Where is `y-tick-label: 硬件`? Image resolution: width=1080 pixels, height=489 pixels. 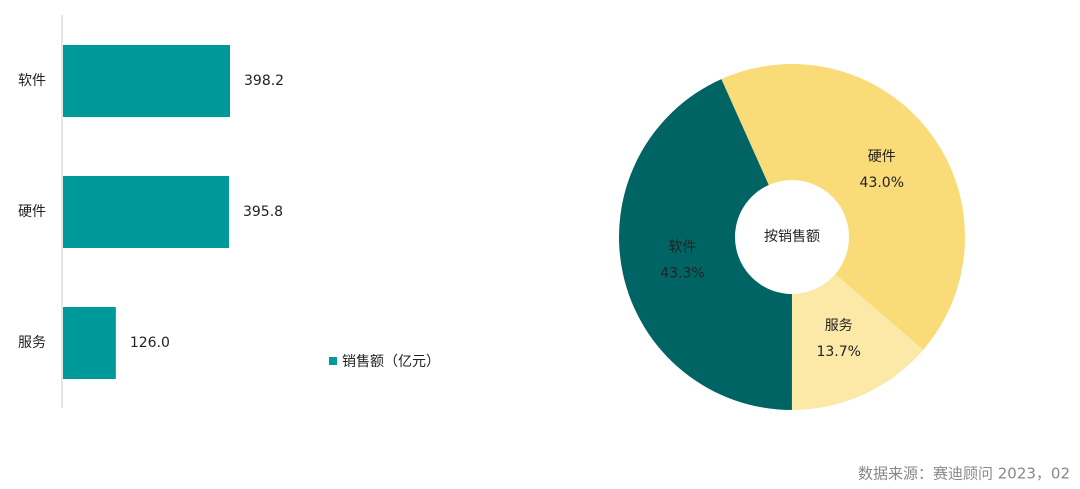
y-tick-label: 硬件 is located at coordinates (32, 212).